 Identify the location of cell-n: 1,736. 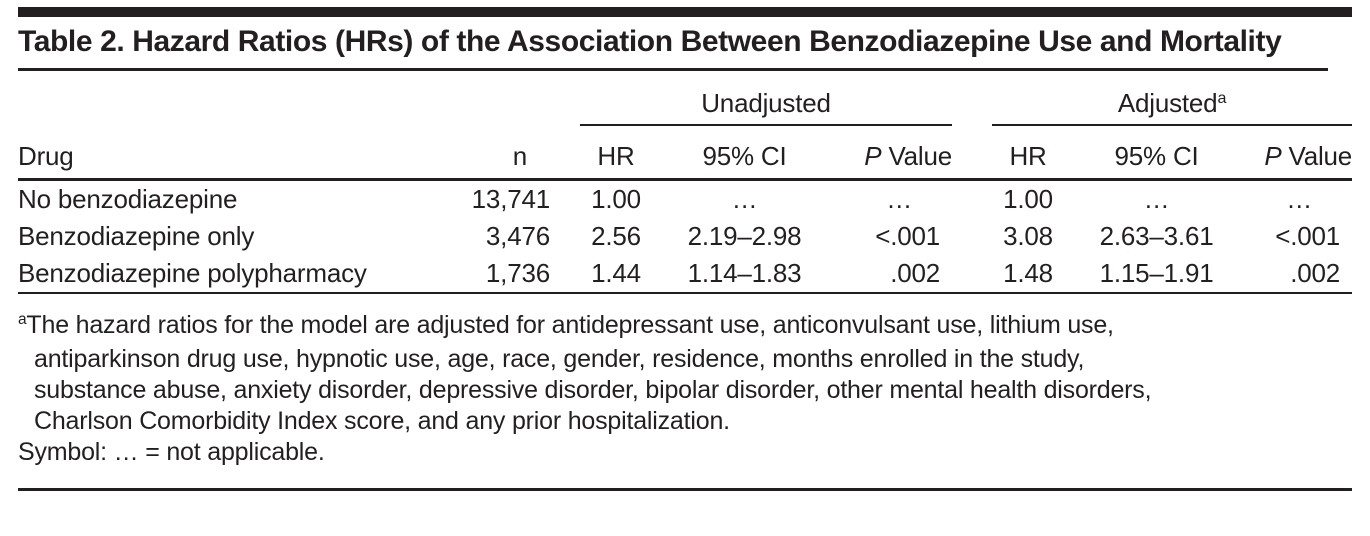
(490, 274).